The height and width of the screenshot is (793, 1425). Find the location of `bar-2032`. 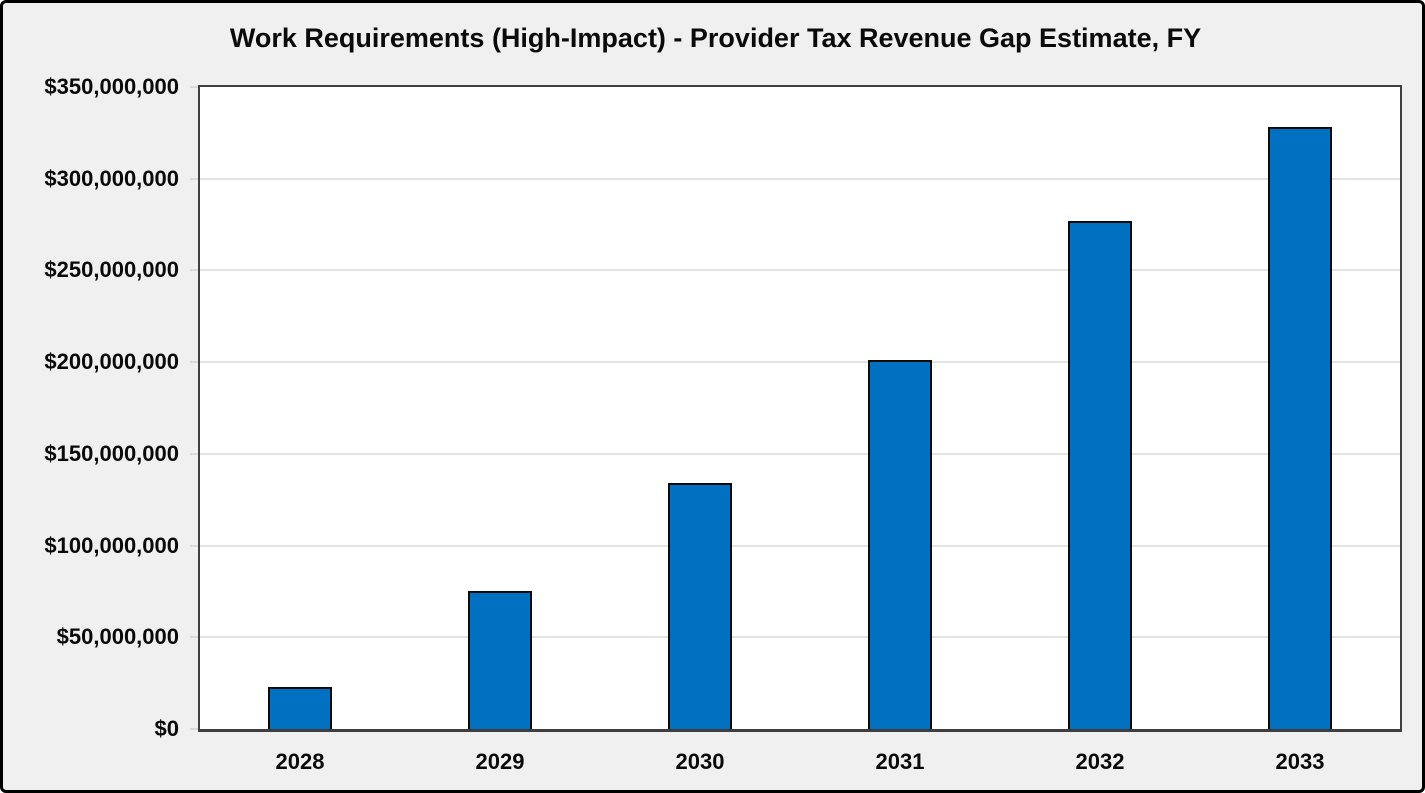

bar-2032 is located at coordinates (1100, 475).